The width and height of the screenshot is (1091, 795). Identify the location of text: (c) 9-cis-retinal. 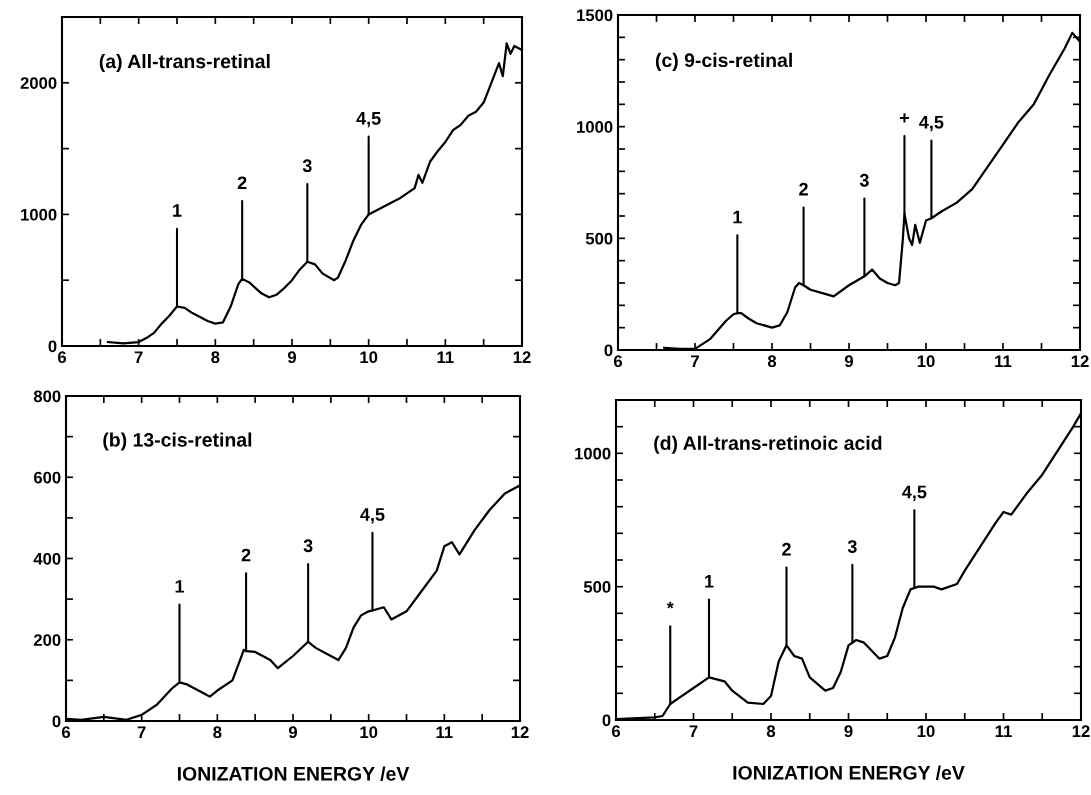
(723, 61).